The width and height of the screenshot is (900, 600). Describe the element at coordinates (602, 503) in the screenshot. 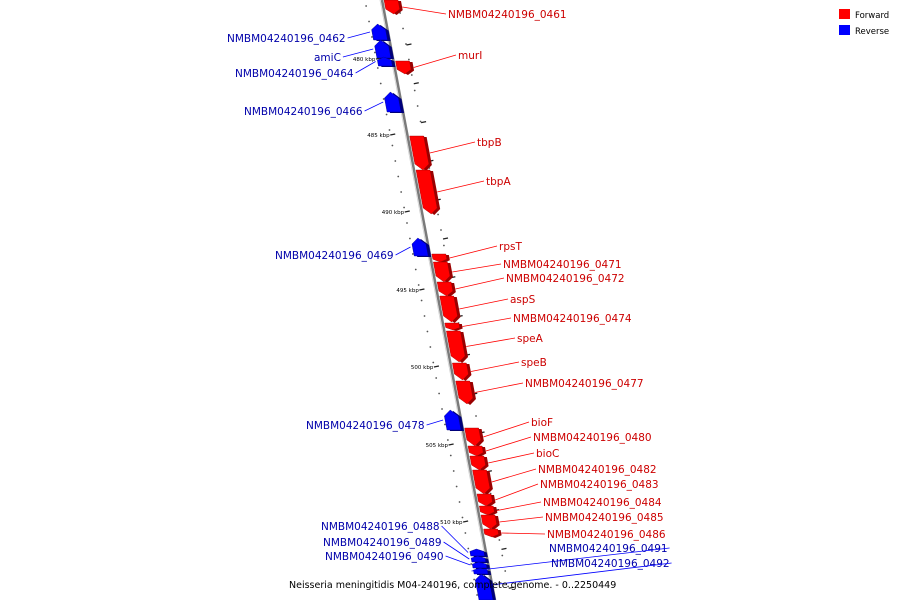

I see `gene-label-NMBM04240196_0484: NMBM04240196_0484` at that location.